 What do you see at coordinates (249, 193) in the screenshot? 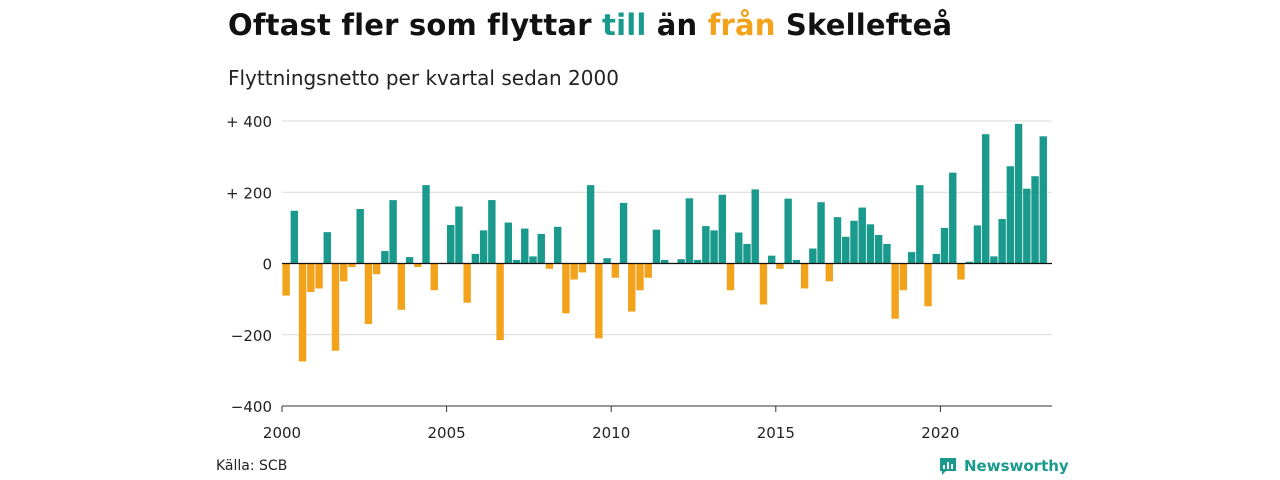
I see `y-tick-label: + 200` at bounding box center [249, 193].